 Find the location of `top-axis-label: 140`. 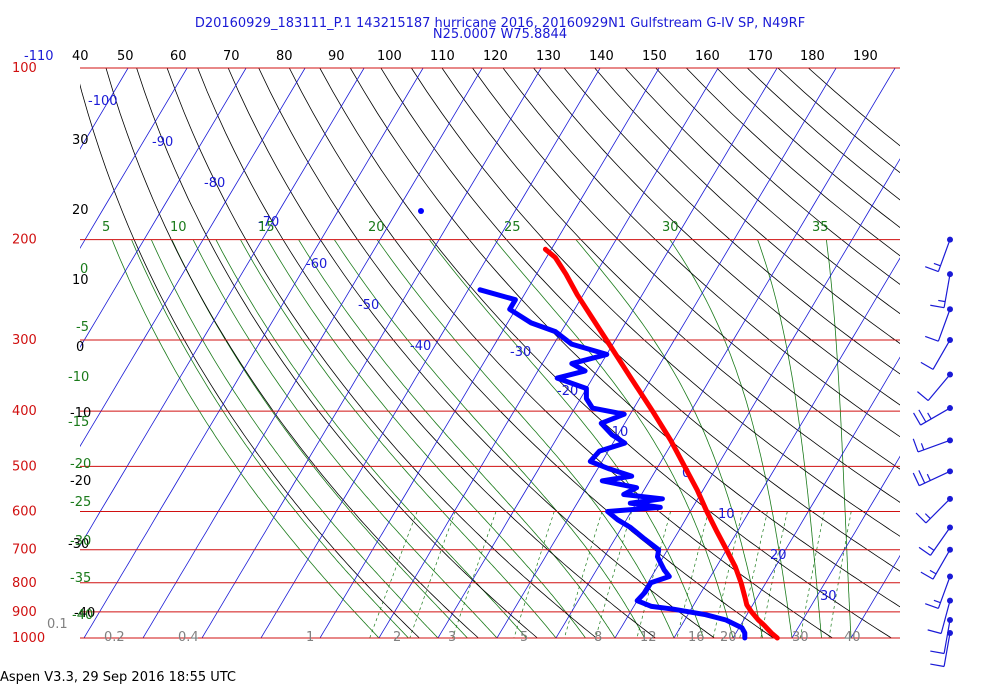

top-axis-label: 140 is located at coordinates (601, 56).